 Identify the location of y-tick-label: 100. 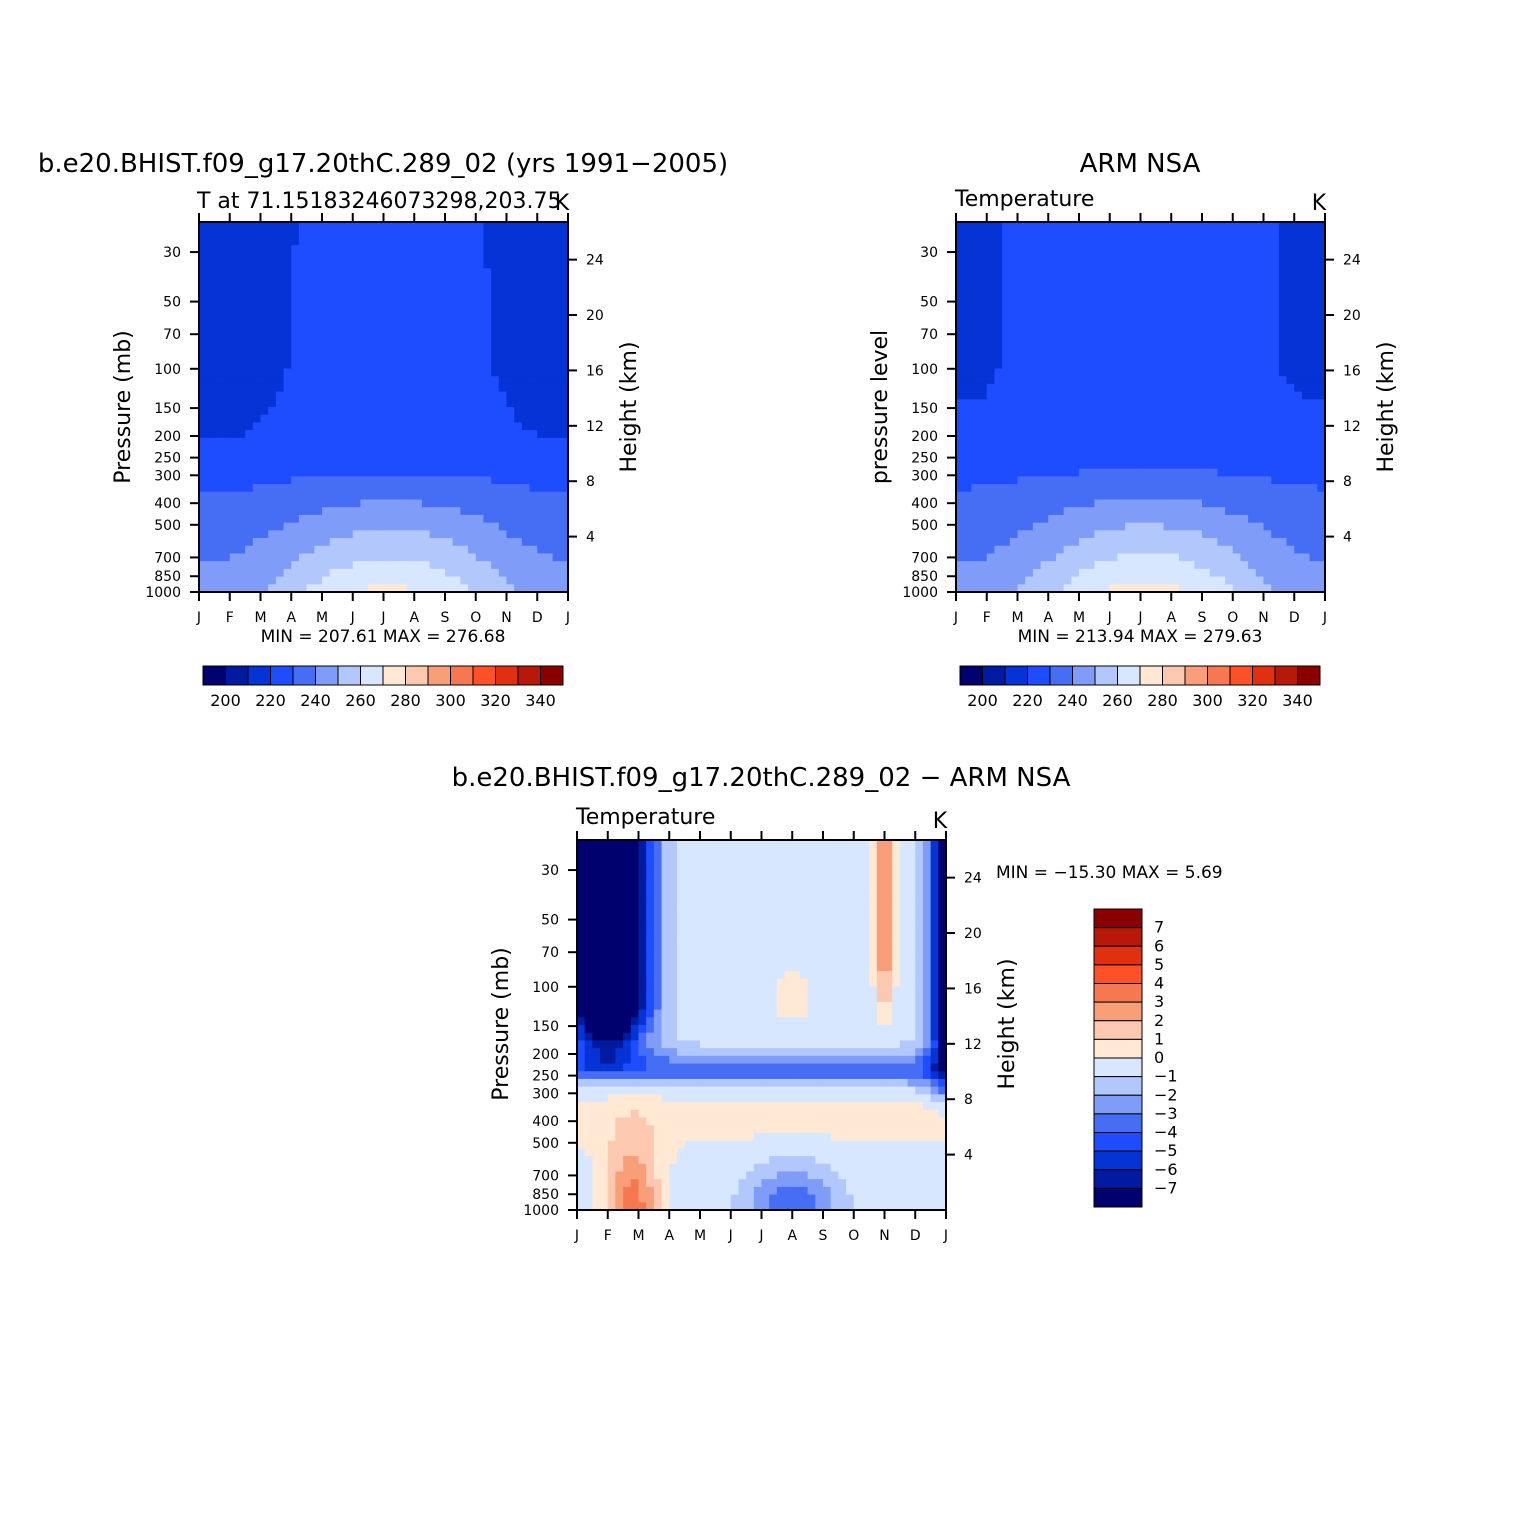
(924, 370).